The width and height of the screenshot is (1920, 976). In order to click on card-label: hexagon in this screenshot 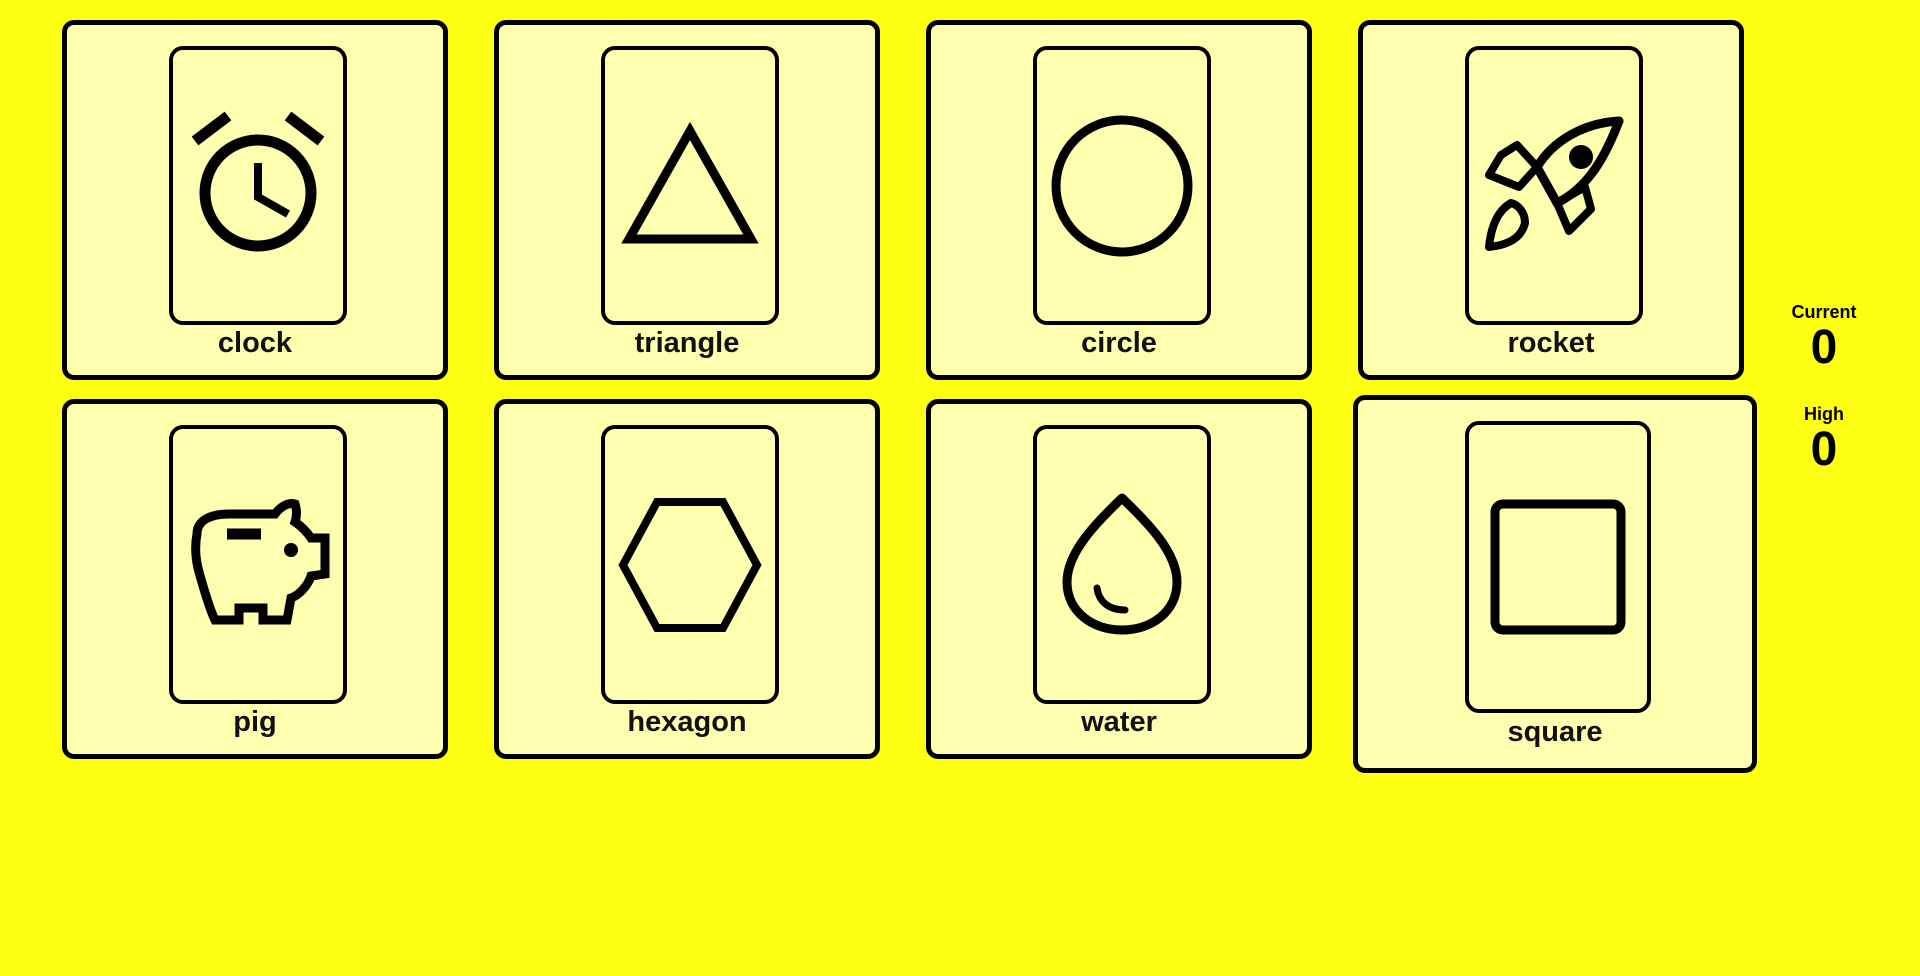, I will do `click(687, 722)`.